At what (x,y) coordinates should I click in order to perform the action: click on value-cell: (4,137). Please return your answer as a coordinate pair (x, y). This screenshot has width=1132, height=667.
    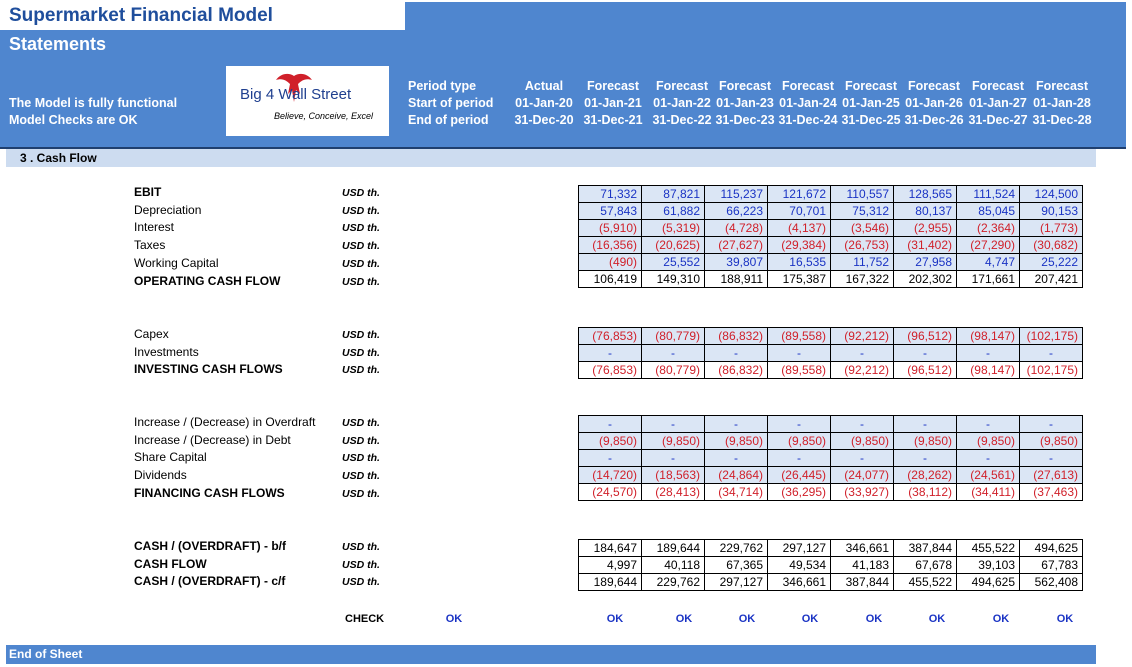
    Looking at the image, I should click on (799, 228).